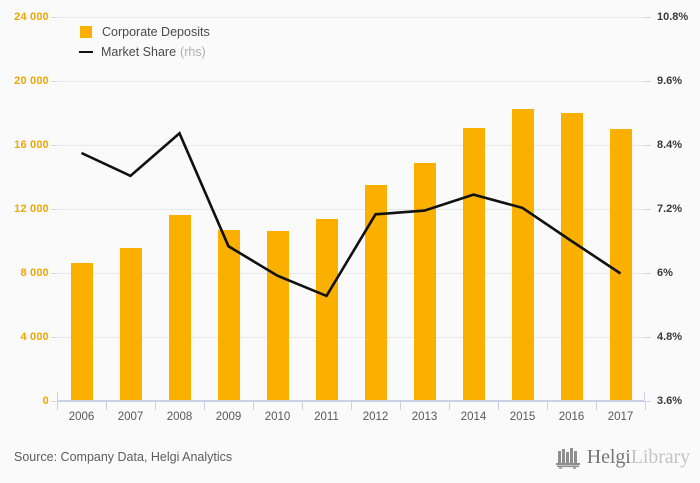 The width and height of the screenshot is (700, 483). What do you see at coordinates (665, 273) in the screenshot?
I see `y-axis-right-label: 6%` at bounding box center [665, 273].